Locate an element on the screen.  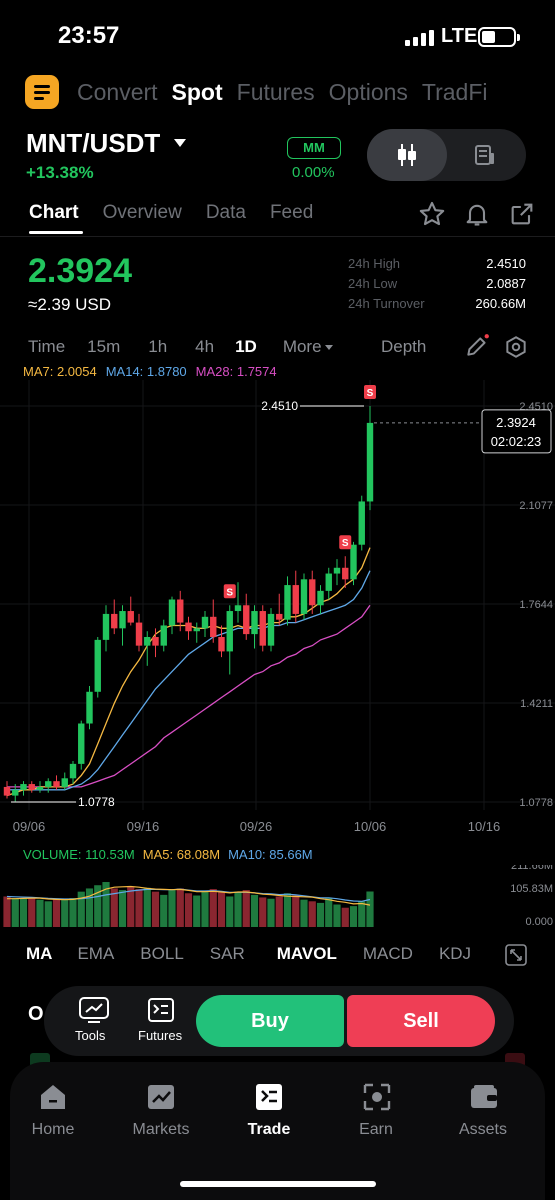
view-toggle is located at coordinates (446, 155).